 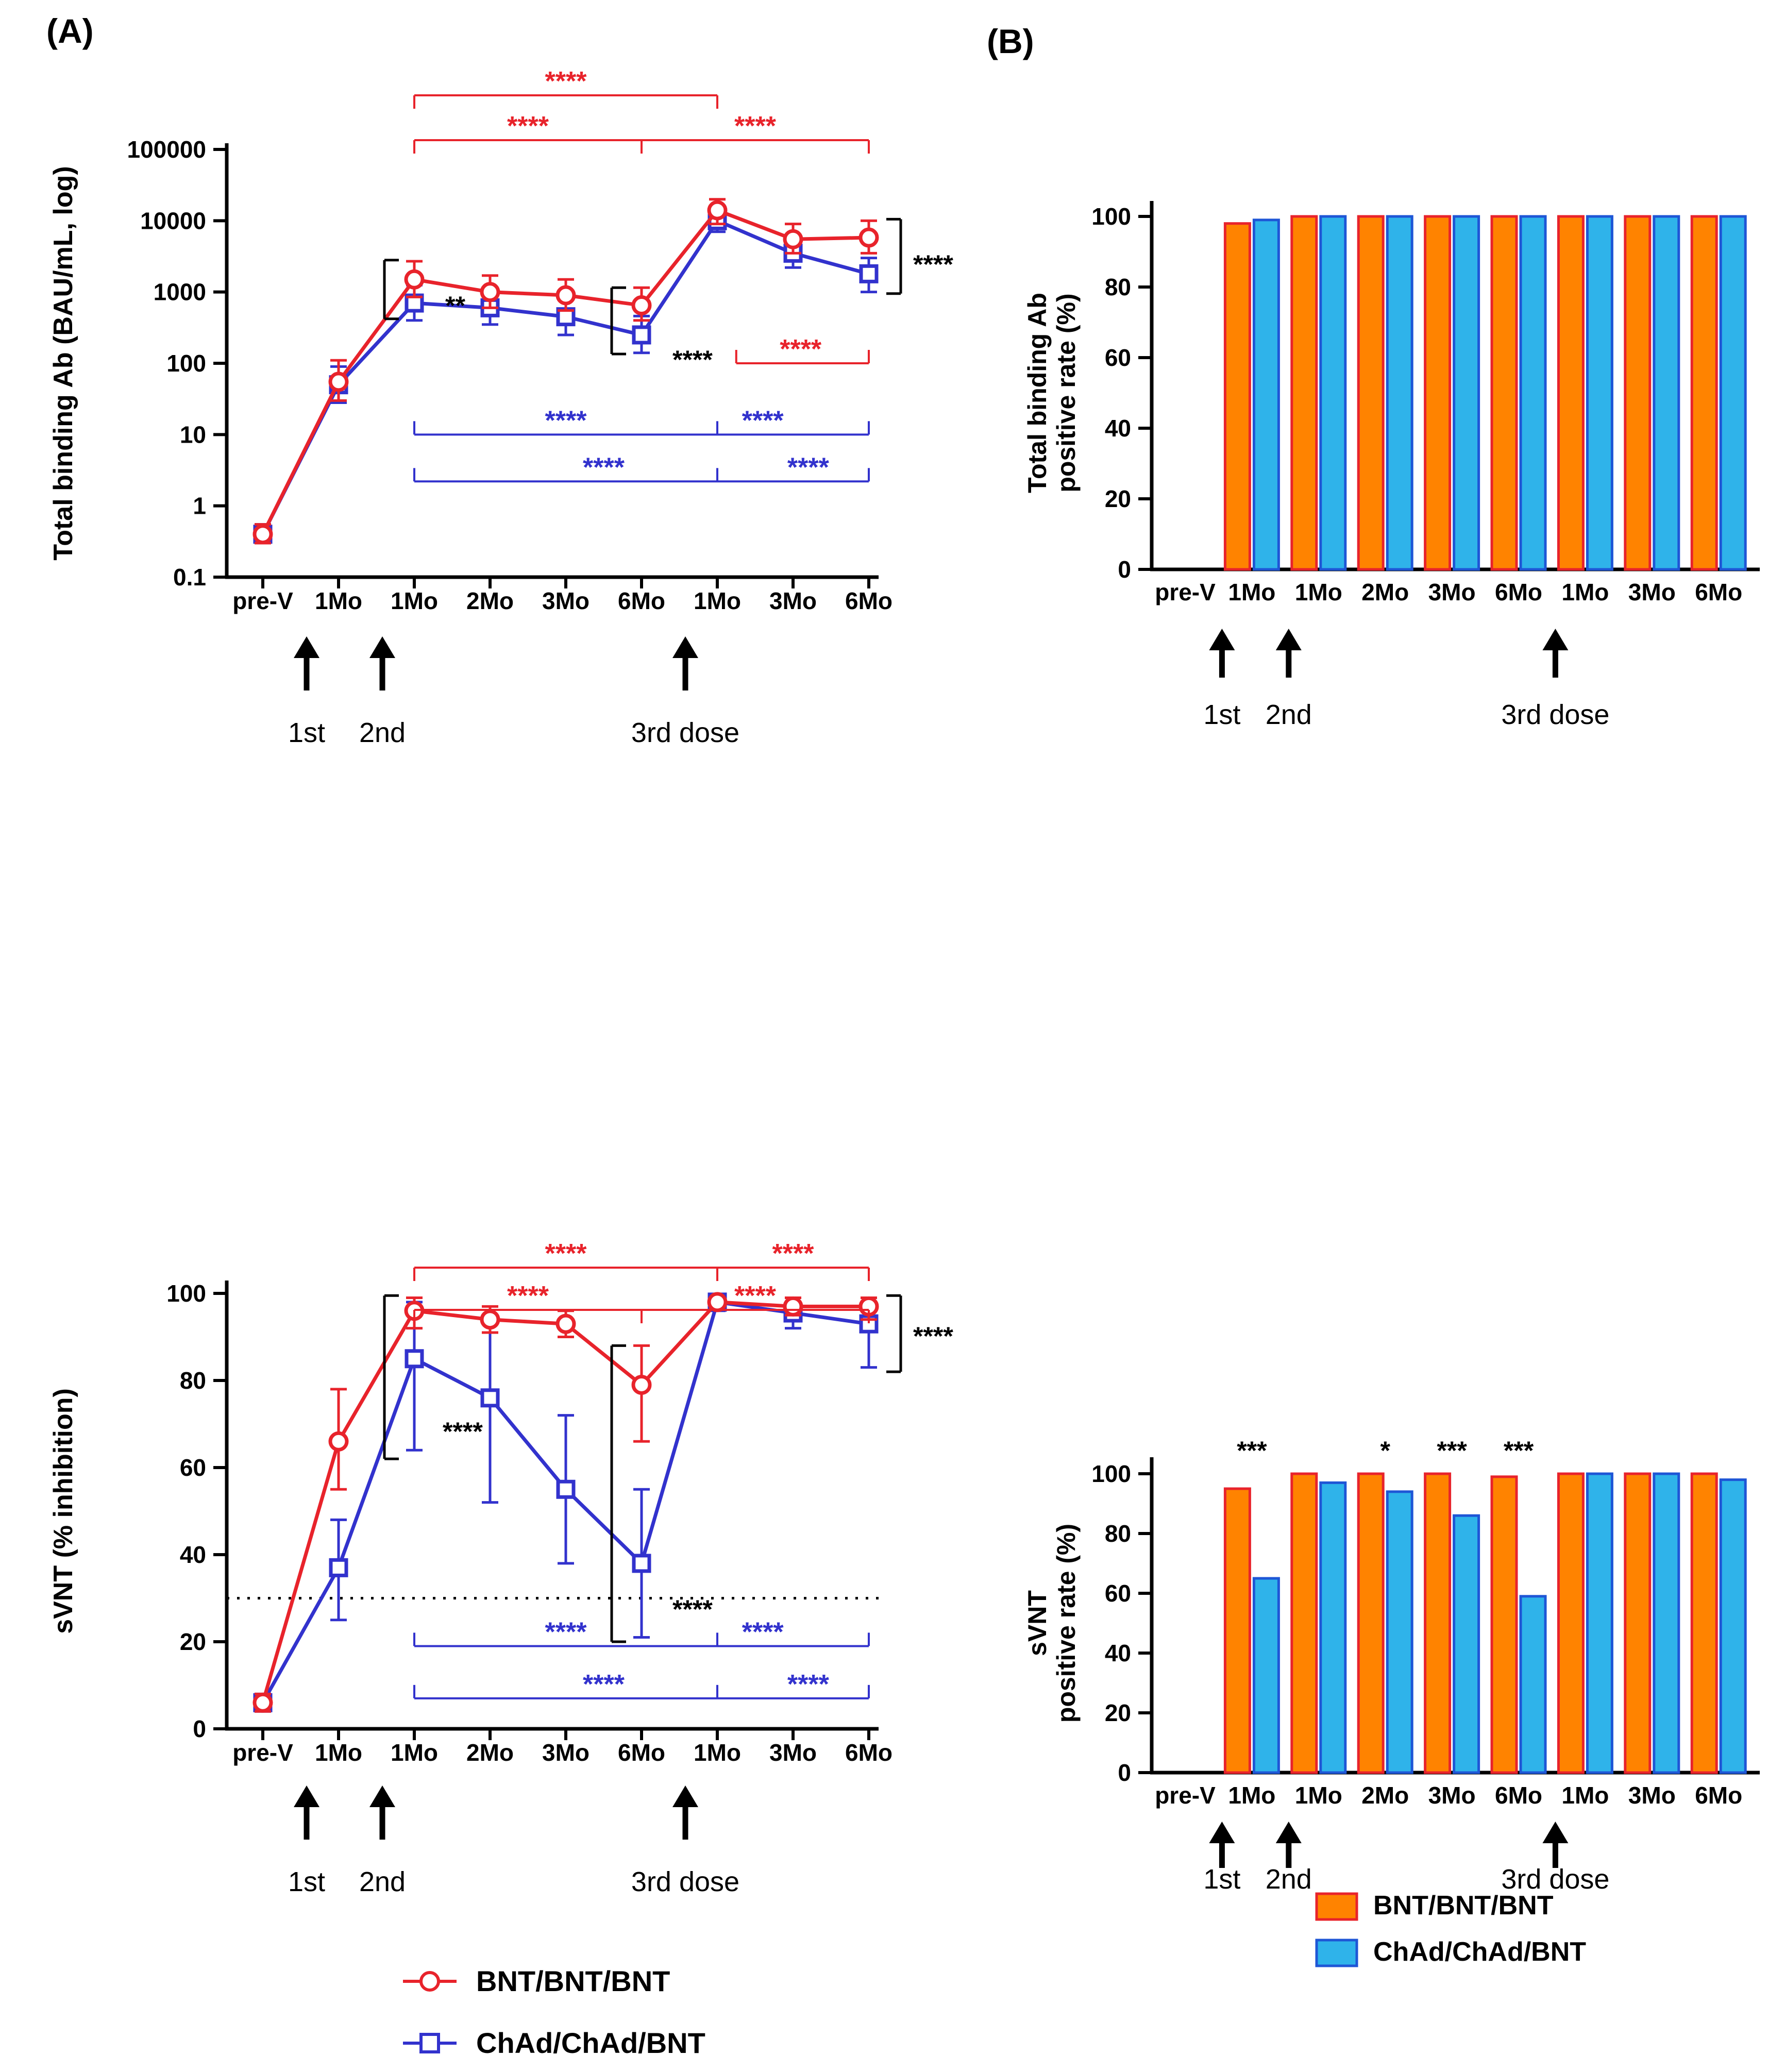 What do you see at coordinates (63, 1511) in the screenshot?
I see `svg-text: sVNT (% inhibition)` at bounding box center [63, 1511].